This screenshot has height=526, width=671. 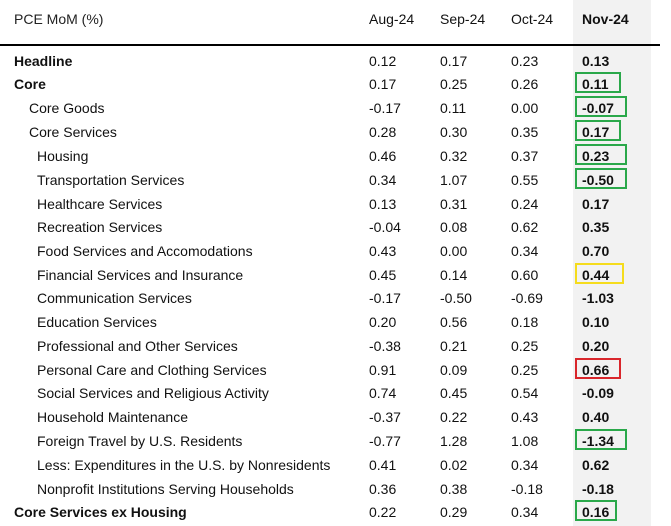 I want to click on cell-sep-24: 0.25, so click(x=454, y=84).